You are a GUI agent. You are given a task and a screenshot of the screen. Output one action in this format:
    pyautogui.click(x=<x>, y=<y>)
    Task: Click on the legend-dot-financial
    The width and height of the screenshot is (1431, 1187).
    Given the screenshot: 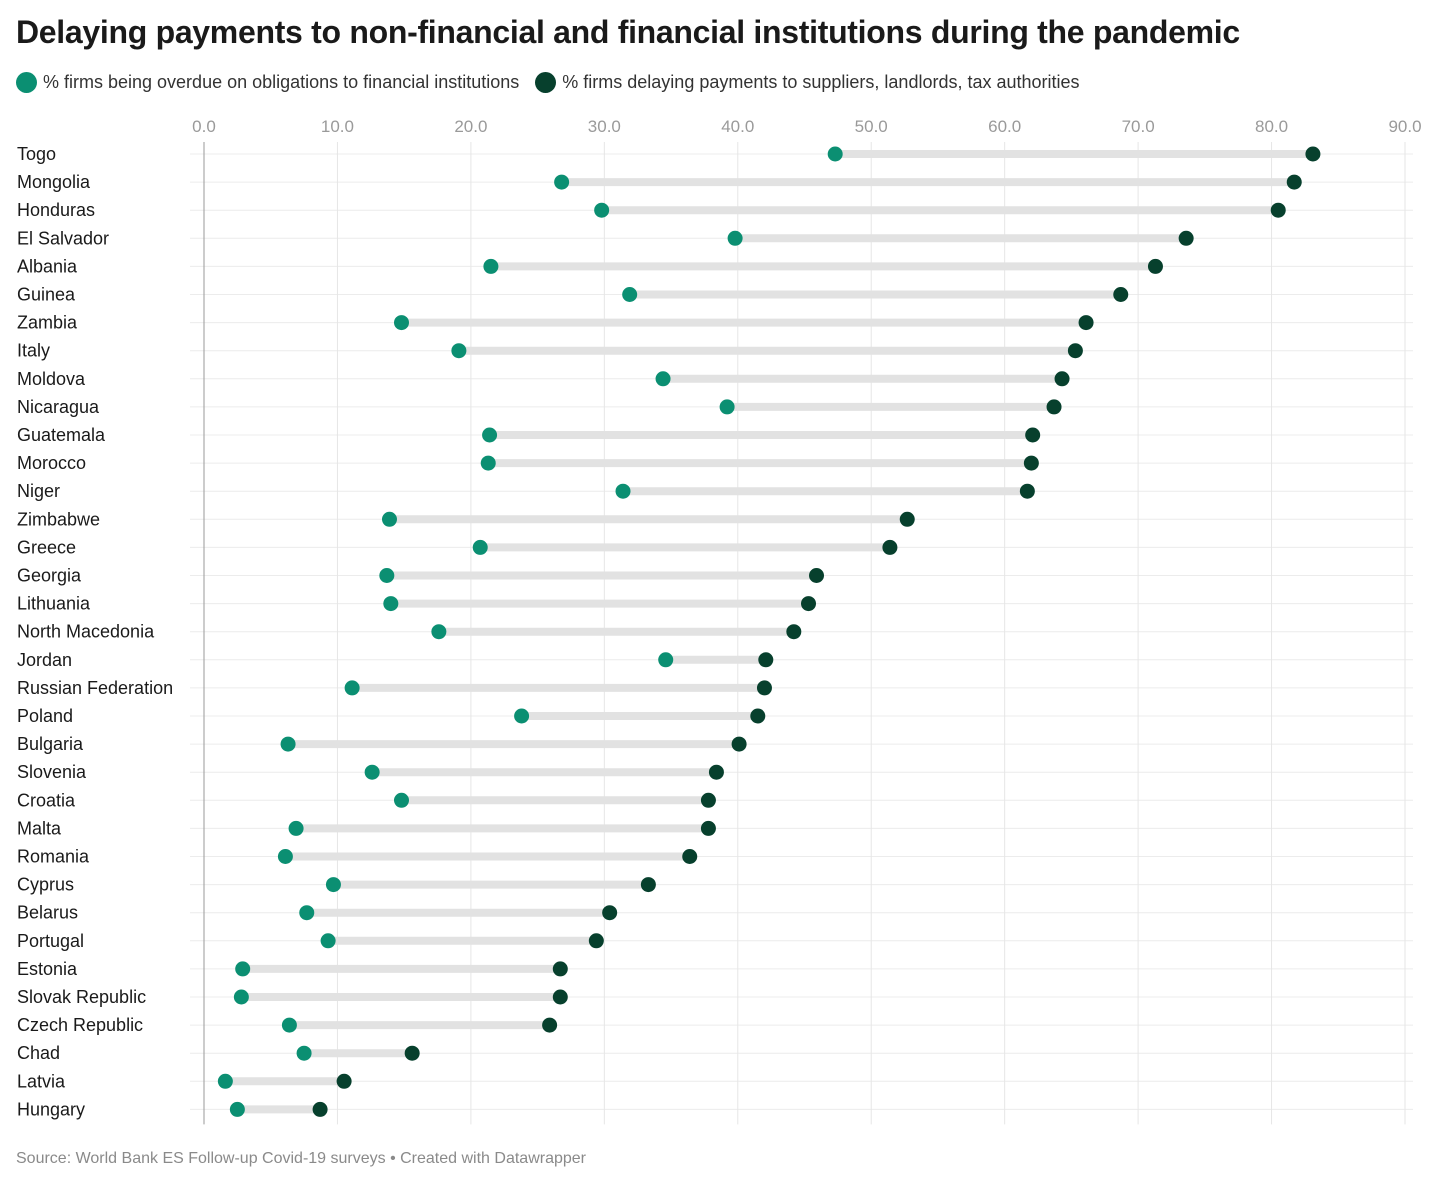 What is the action you would take?
    pyautogui.click(x=26, y=82)
    